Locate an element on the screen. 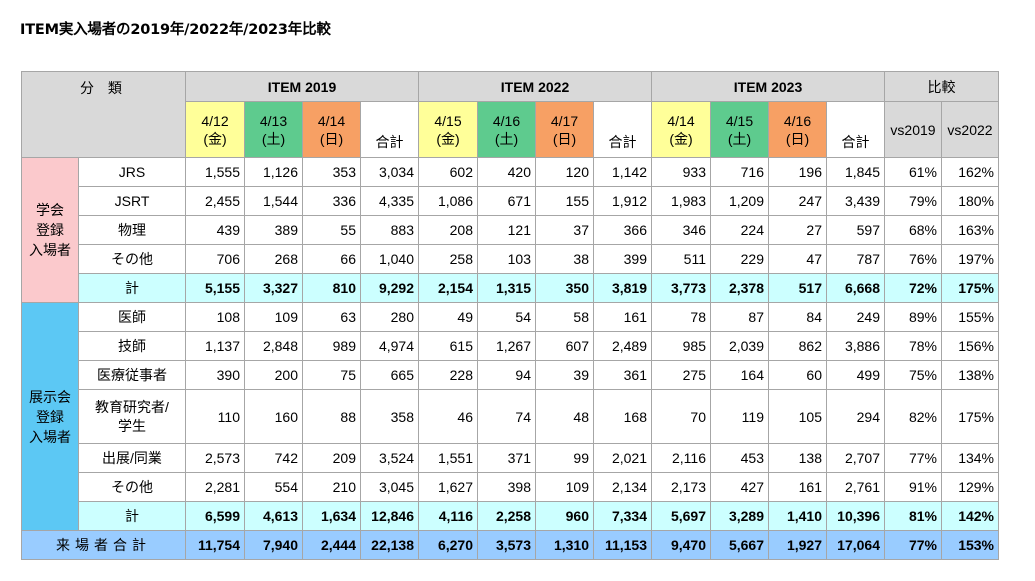 The image size is (1035, 581). value-cell: 156% is located at coordinates (970, 346).